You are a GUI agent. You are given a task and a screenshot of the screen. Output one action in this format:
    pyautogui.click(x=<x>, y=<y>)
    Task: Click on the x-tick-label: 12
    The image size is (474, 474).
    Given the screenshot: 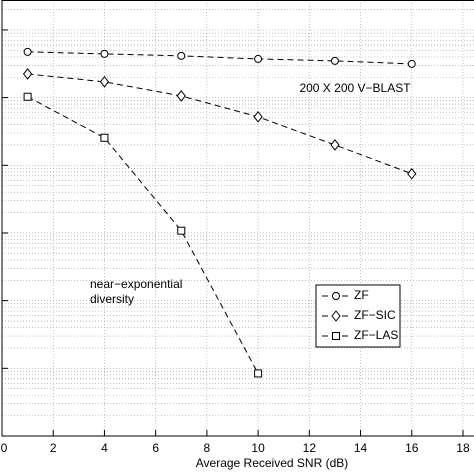 What is the action you would take?
    pyautogui.click(x=310, y=448)
    